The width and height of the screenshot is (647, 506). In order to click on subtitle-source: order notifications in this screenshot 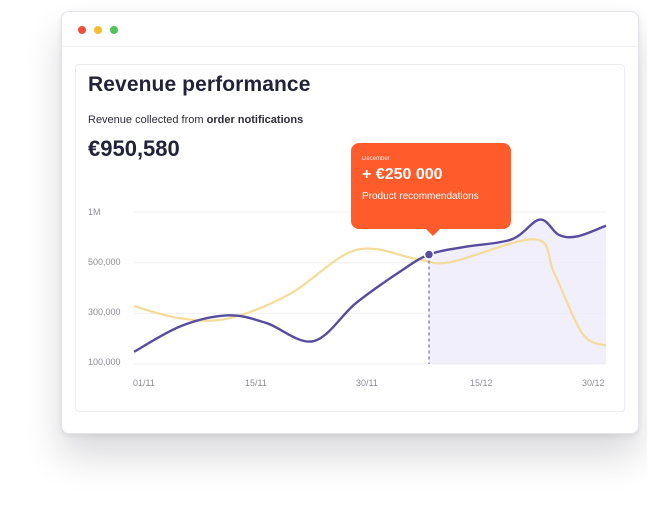, I will do `click(255, 120)`.